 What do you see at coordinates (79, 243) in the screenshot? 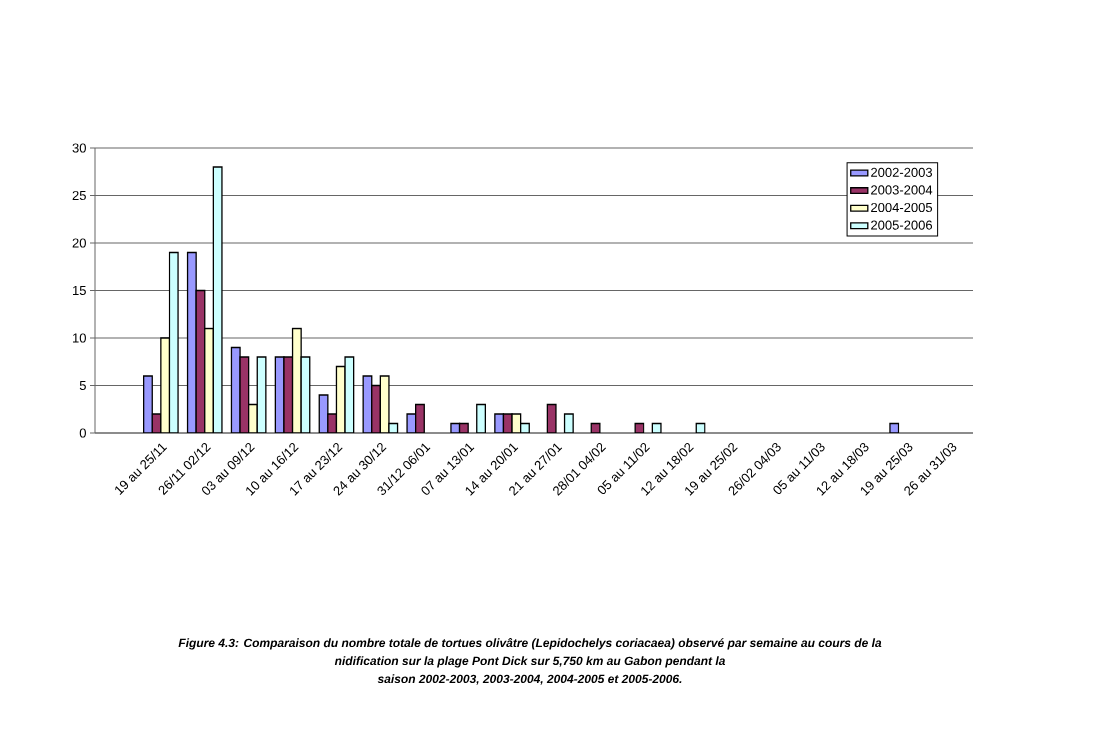
I see `y-tick-label: 20` at bounding box center [79, 243].